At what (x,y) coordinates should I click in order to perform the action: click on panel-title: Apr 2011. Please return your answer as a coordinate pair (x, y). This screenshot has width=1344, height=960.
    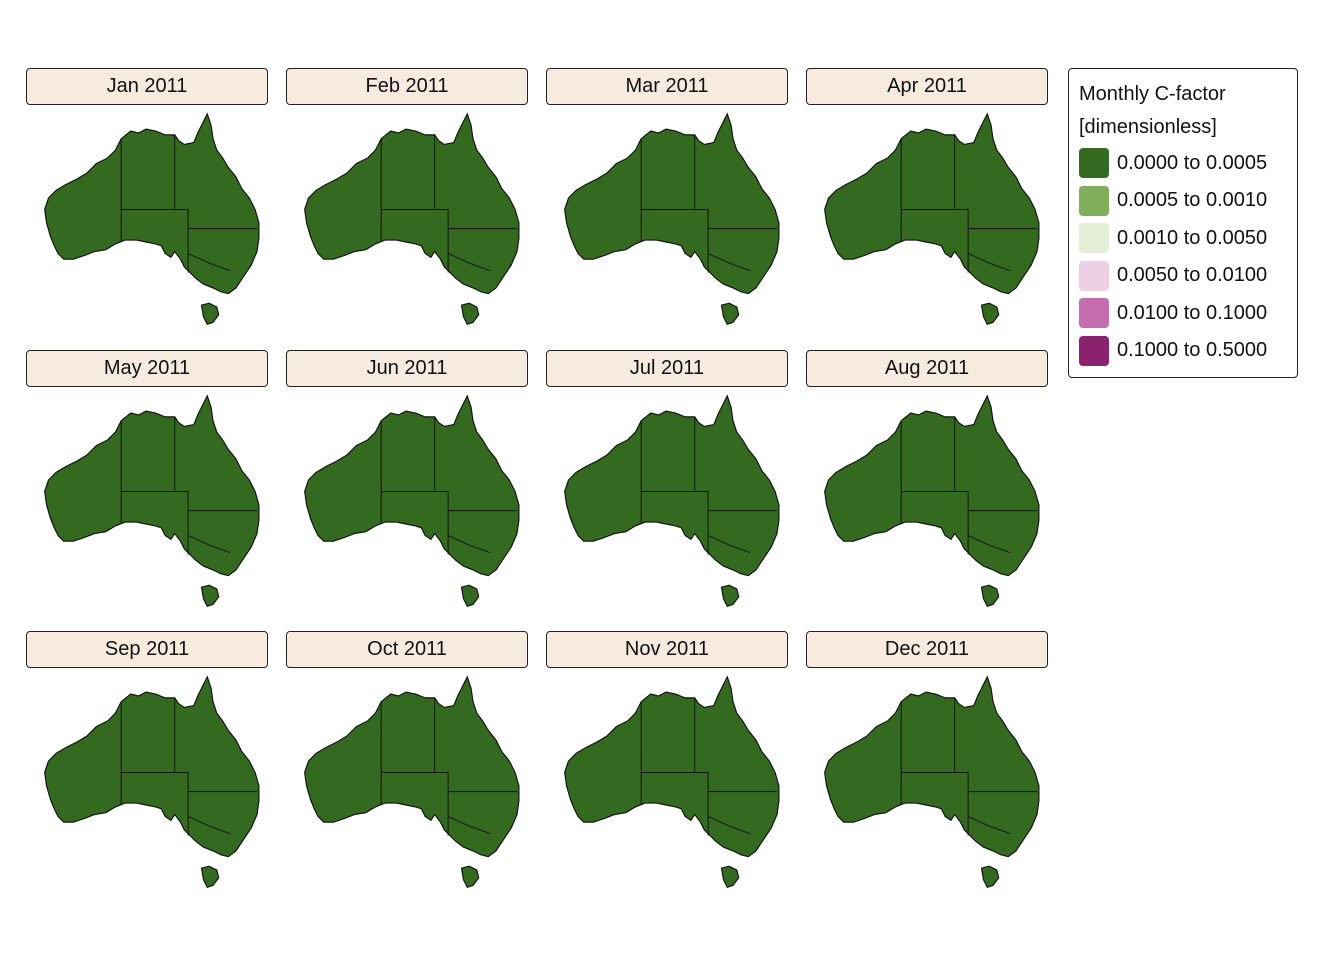
    Looking at the image, I should click on (927, 86).